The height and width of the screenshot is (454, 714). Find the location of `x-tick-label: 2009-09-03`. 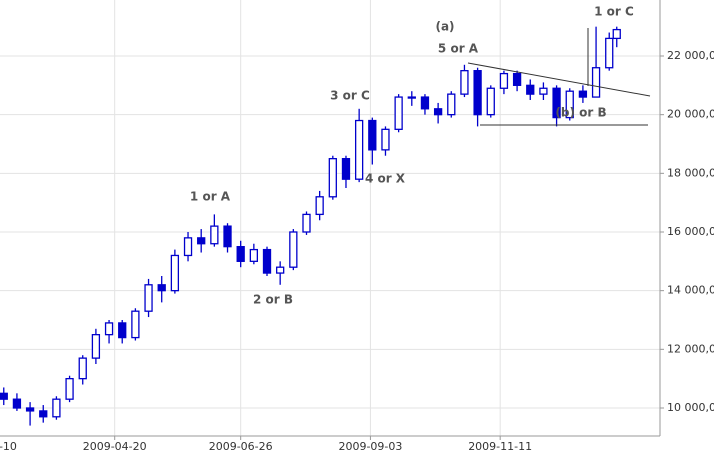

x-tick-label: 2009-09-03 is located at coordinates (370, 446).